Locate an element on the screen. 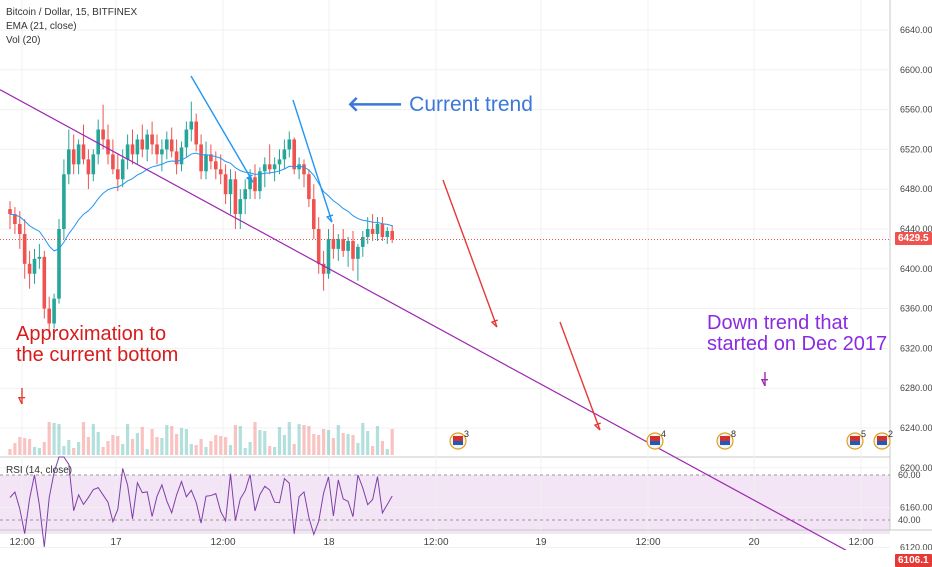 This screenshot has width=932, height=567. volume-label: Vol (20) is located at coordinates (23, 40).